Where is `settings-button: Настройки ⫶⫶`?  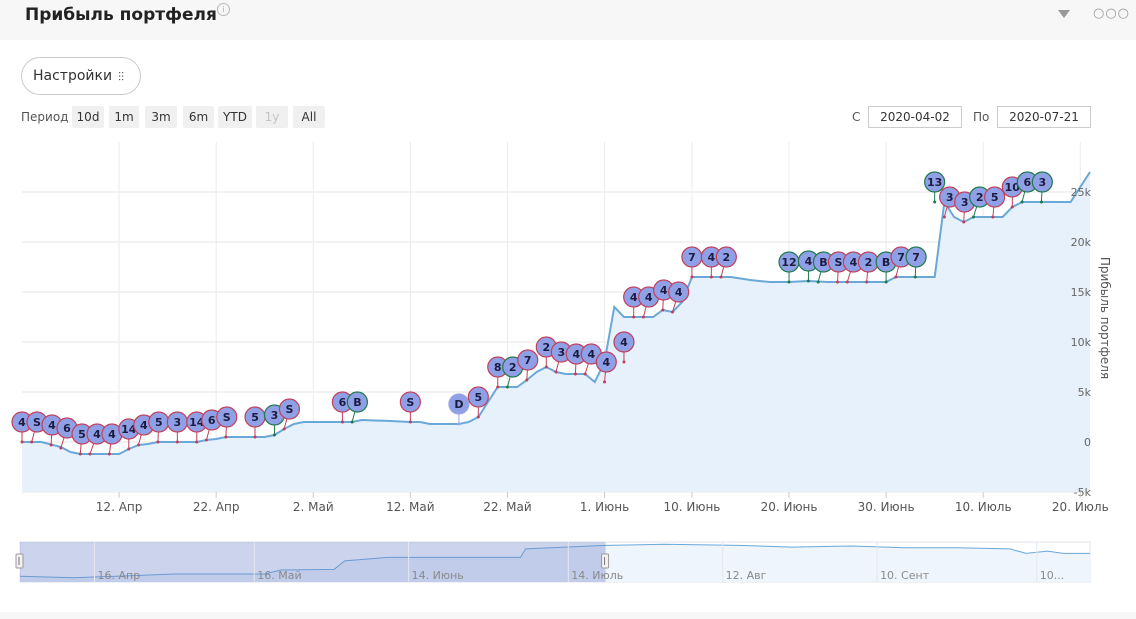
settings-button: Настройки ⫶⫶ is located at coordinates (81, 76).